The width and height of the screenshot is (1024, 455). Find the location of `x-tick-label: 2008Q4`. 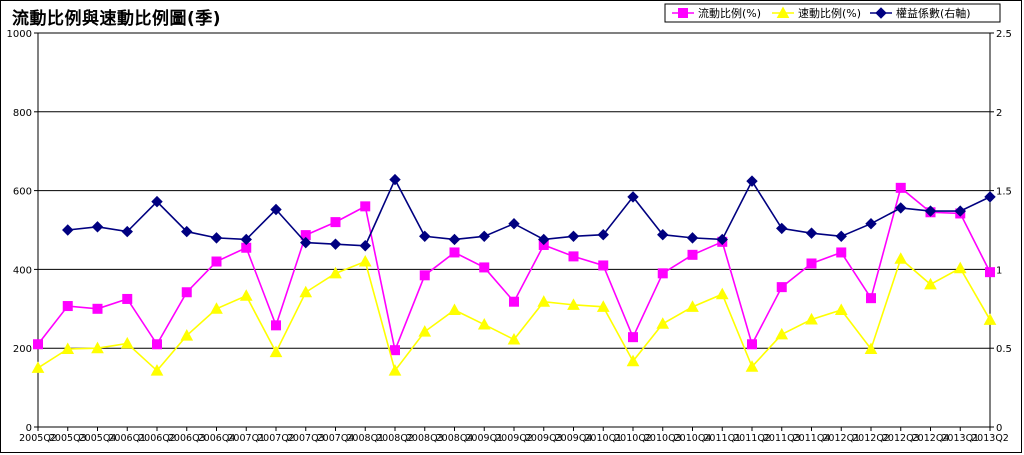

x-tick-label: 2008Q4 is located at coordinates (455, 438).